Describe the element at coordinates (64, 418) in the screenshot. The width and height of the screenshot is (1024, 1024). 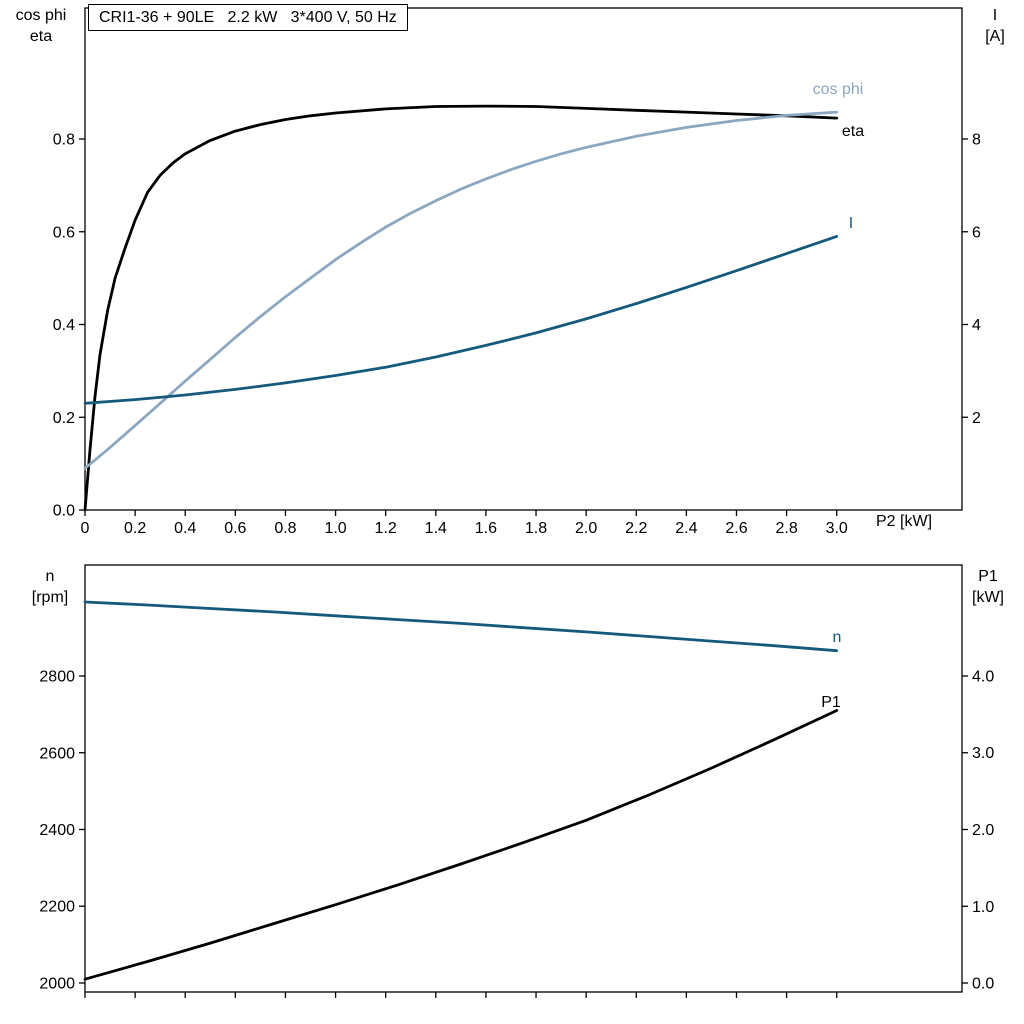
I see `electrical-panel-left-tick-label: 0.2` at that location.